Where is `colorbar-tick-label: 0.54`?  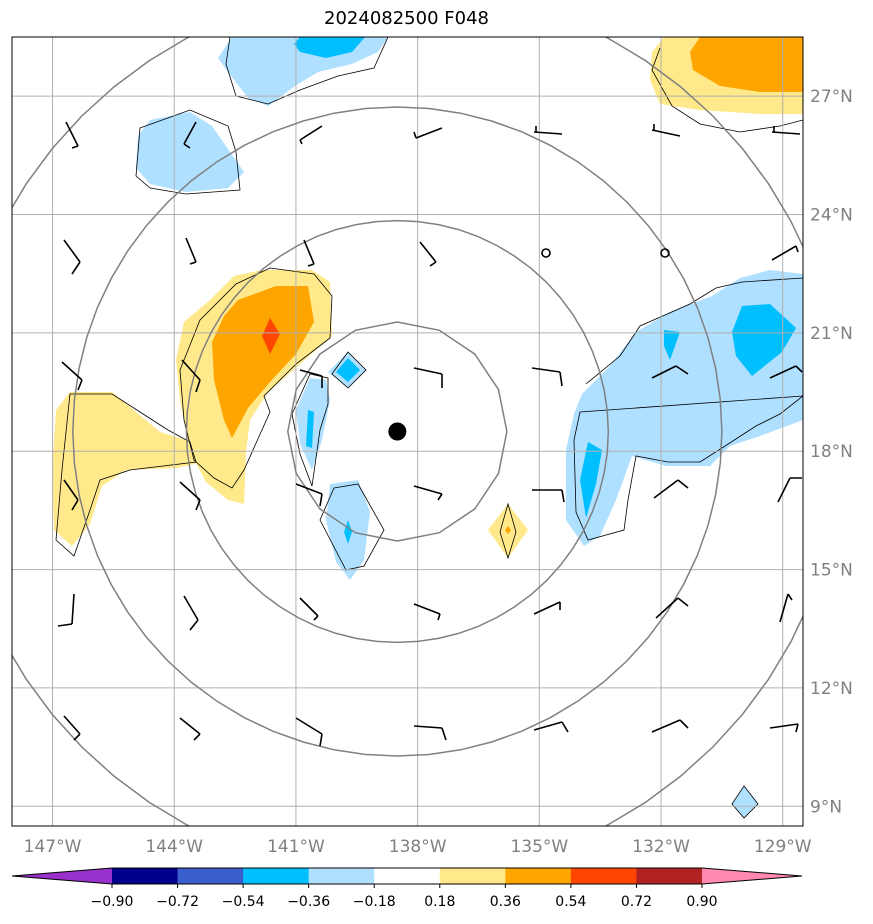 colorbar-tick-label: 0.54 is located at coordinates (570, 902).